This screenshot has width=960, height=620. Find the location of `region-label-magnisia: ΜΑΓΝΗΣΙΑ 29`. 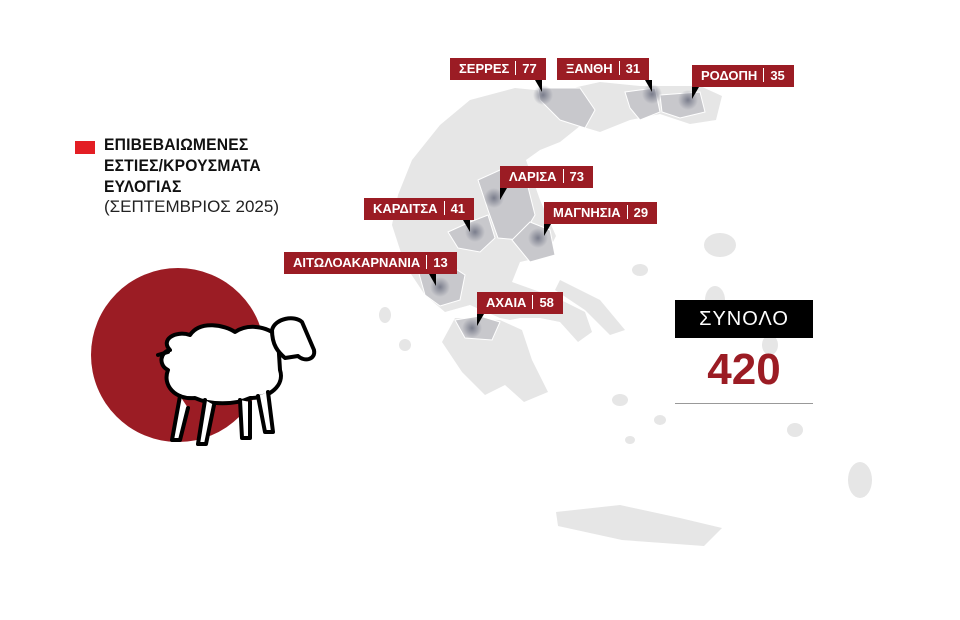

region-label-magnisia: ΜΑΓΝΗΣΙΑ 29 is located at coordinates (601, 213).